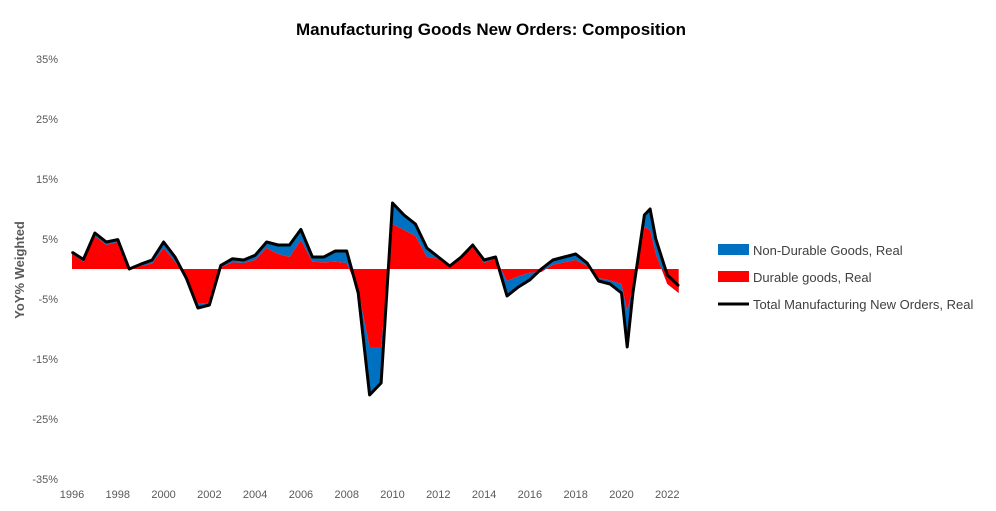 This screenshot has width=996, height=511. What do you see at coordinates (19, 270) in the screenshot?
I see `y-axis-label: YoY% Weighted` at bounding box center [19, 270].